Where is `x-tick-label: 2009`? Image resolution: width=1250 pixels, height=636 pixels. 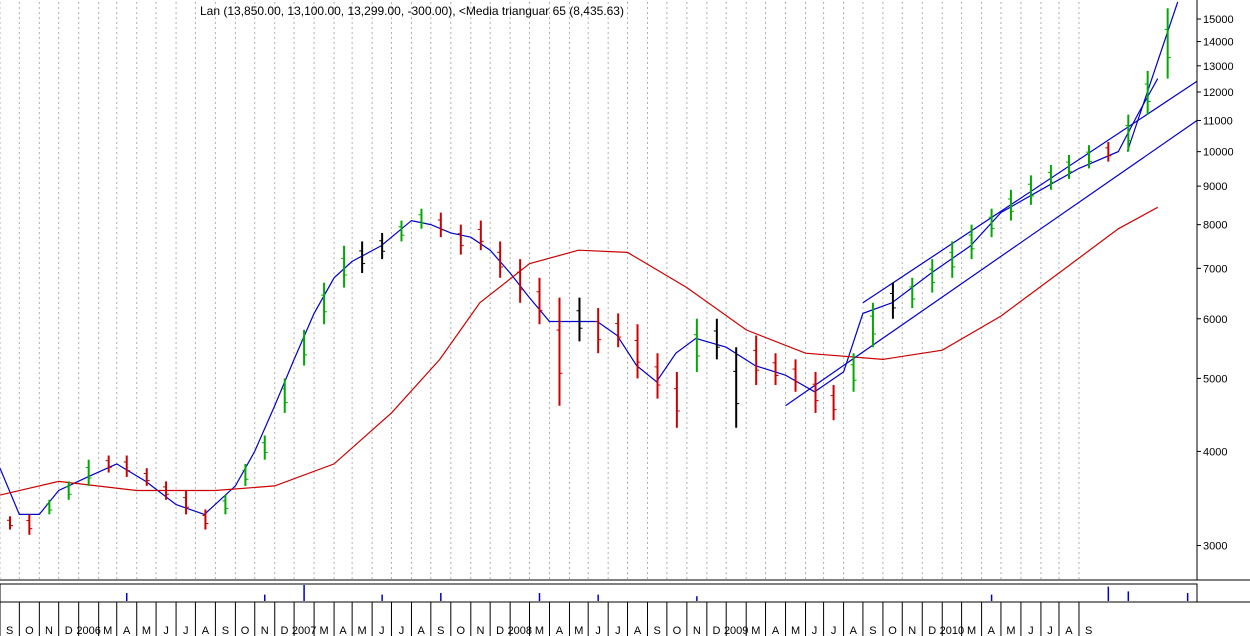 x-tick-label: 2009 is located at coordinates (736, 630).